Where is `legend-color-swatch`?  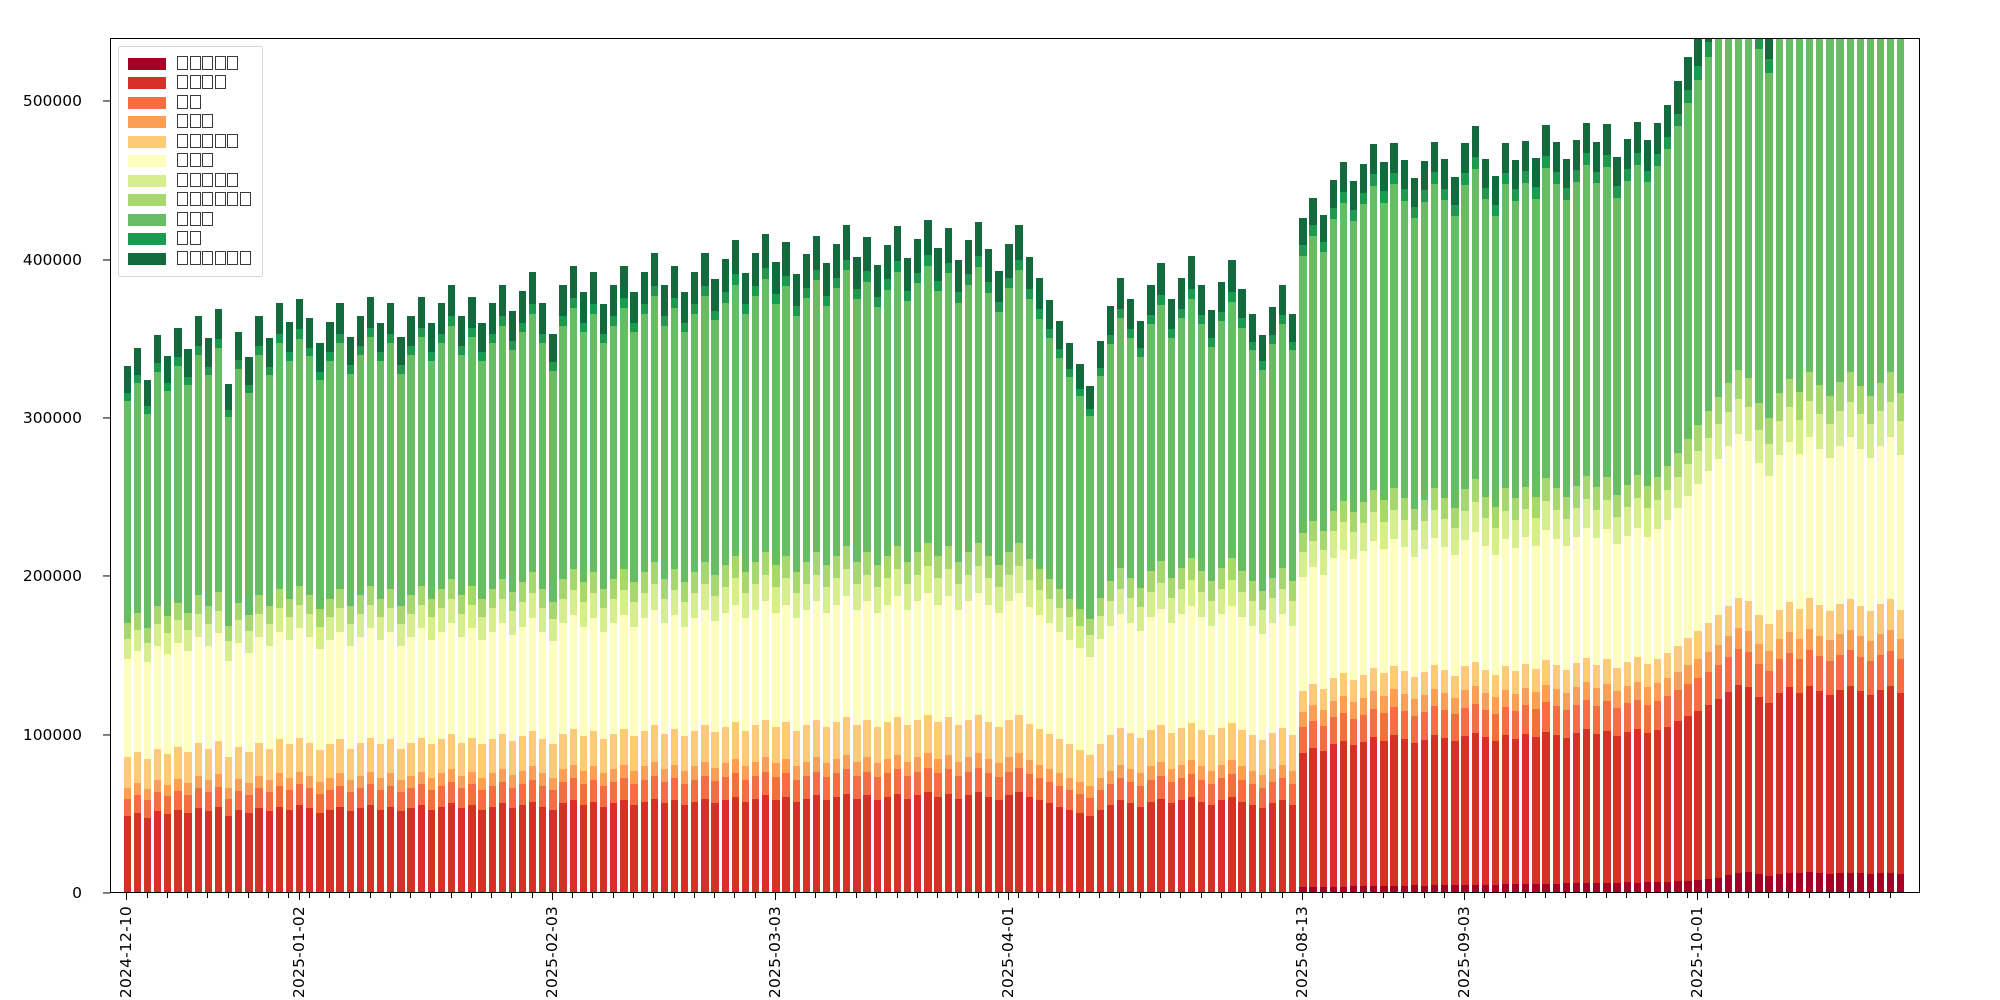
legend-color-swatch is located at coordinates (147, 63).